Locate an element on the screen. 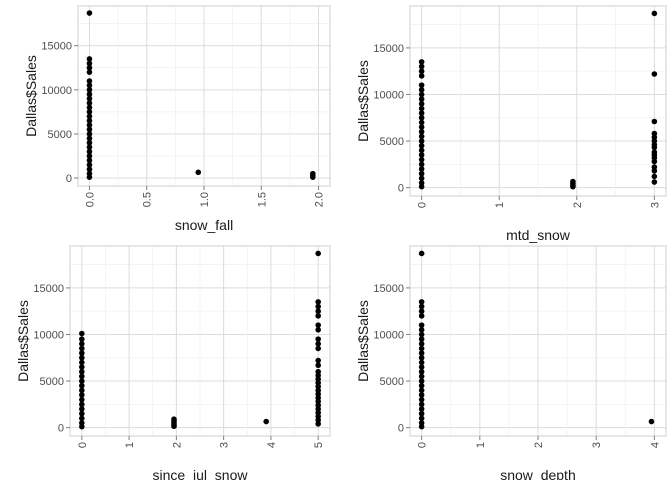 This screenshot has width=672, height=480. x-tick-label: 5 is located at coordinates (319, 445).